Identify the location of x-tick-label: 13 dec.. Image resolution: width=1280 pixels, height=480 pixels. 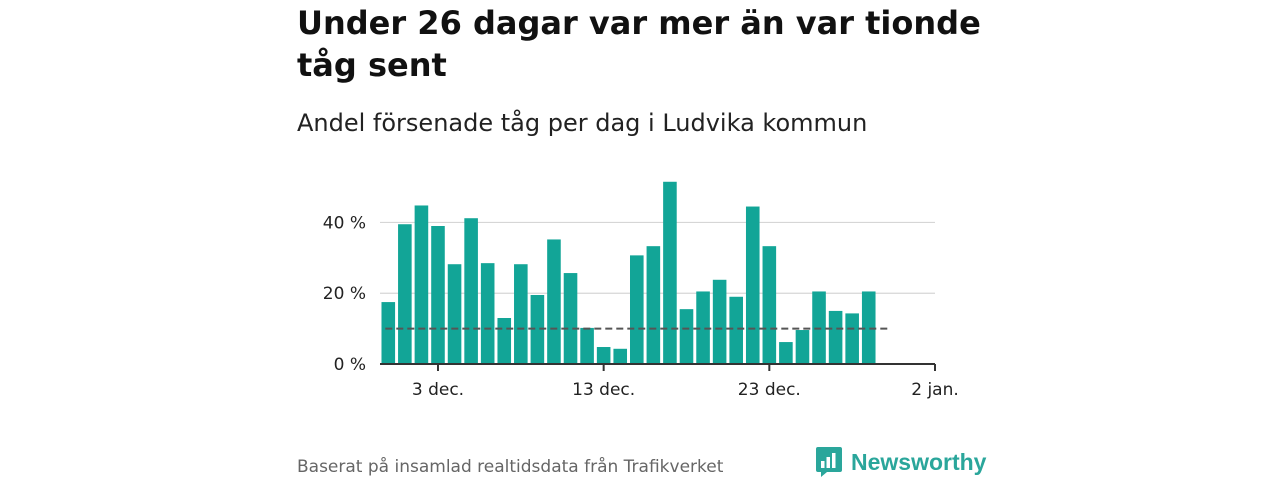
(603, 390).